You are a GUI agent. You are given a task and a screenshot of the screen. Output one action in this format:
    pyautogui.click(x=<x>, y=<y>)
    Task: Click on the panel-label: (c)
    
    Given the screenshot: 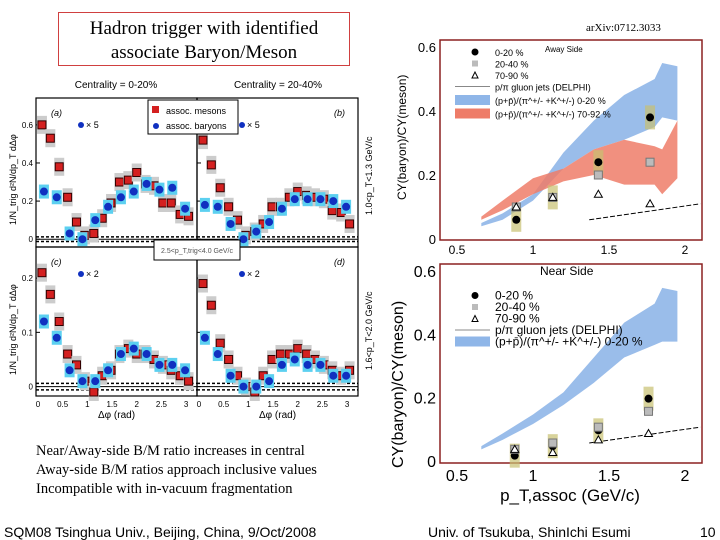 What is the action you would take?
    pyautogui.click(x=56, y=262)
    